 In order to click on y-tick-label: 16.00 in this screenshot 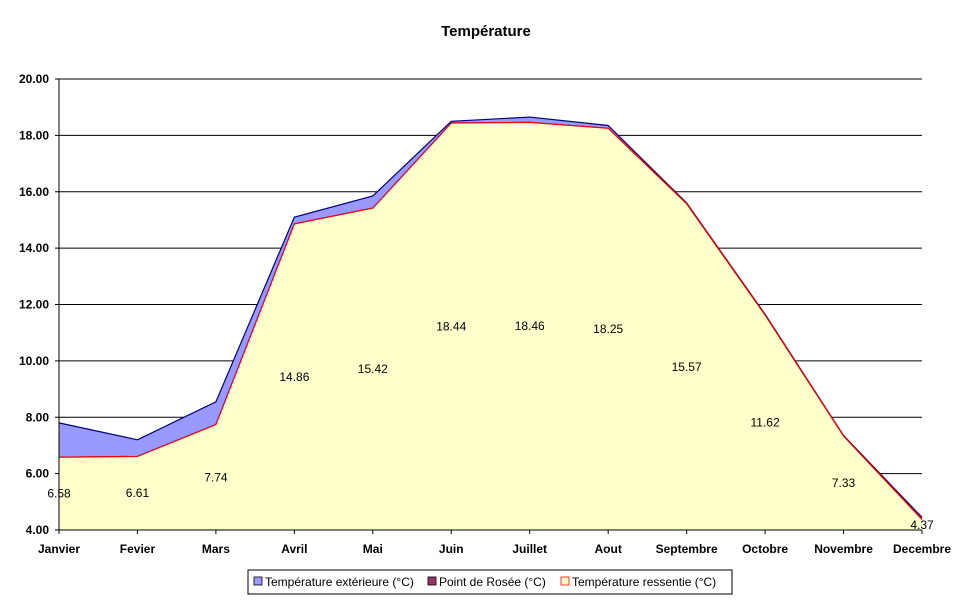, I will do `click(34, 192)`.